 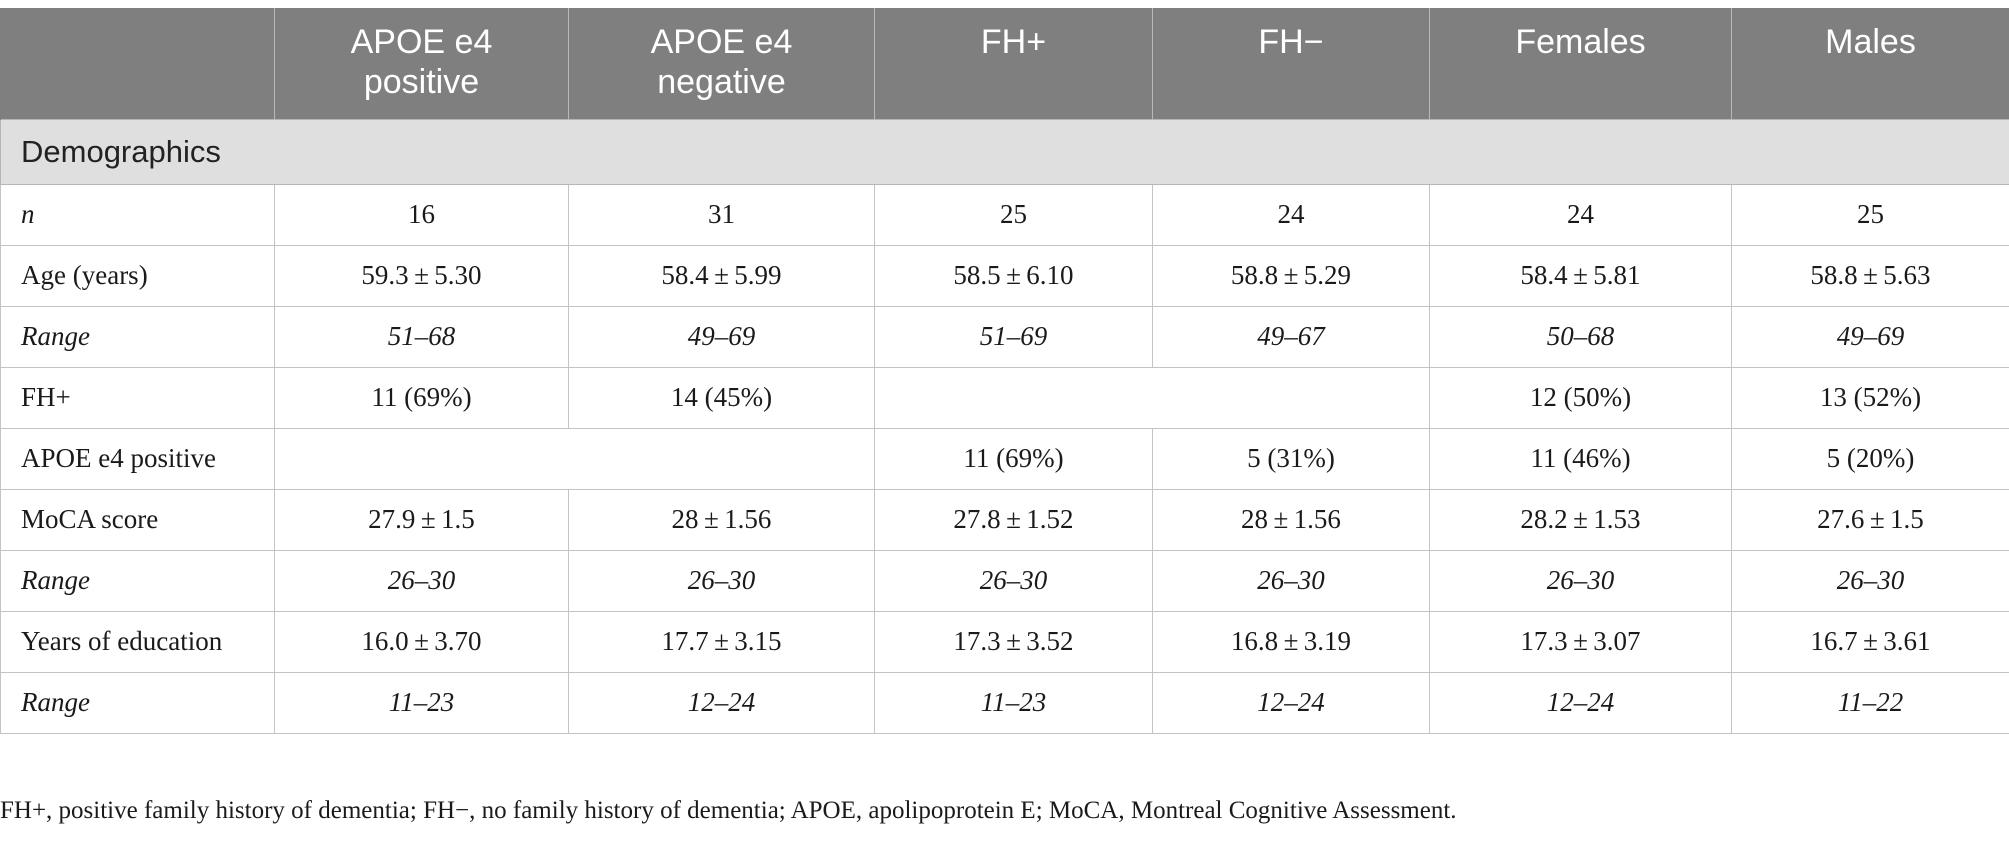 What do you see at coordinates (137, 63) in the screenshot?
I see `header-cell-empty` at bounding box center [137, 63].